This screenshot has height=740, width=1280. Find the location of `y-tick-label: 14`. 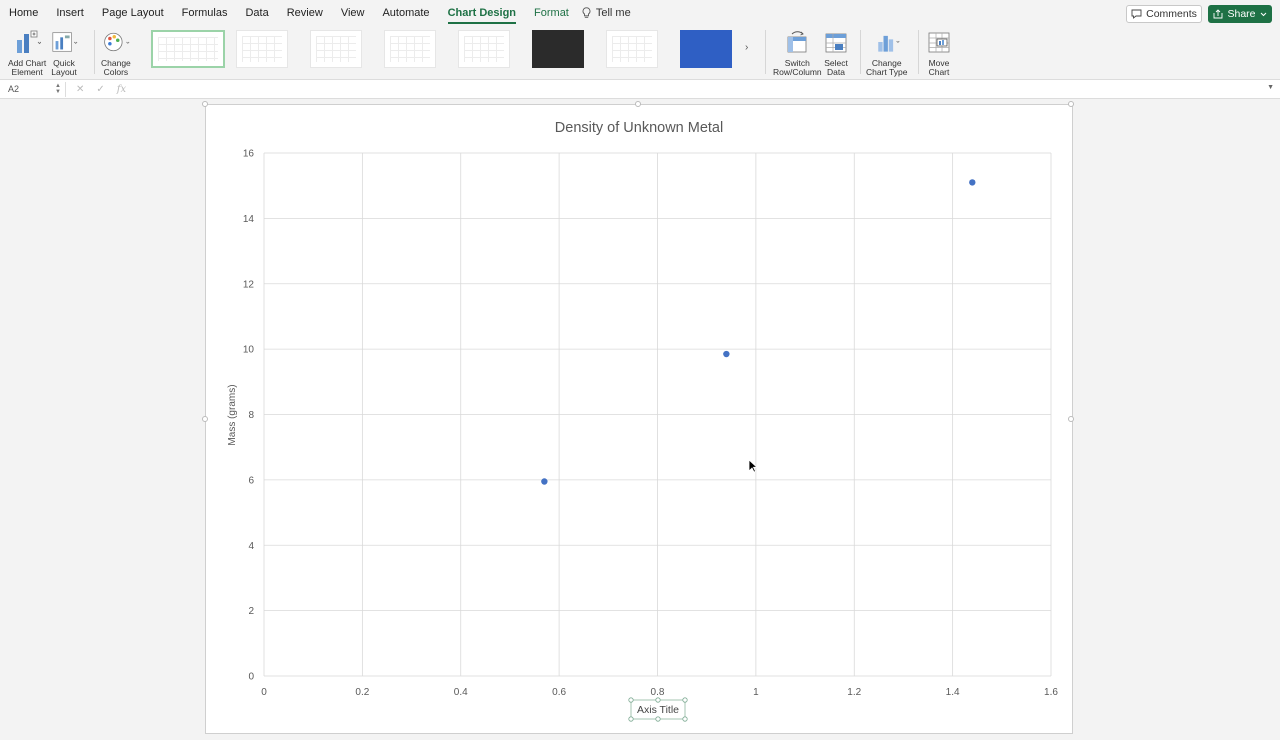

y-tick-label: 14 is located at coordinates (249, 219).